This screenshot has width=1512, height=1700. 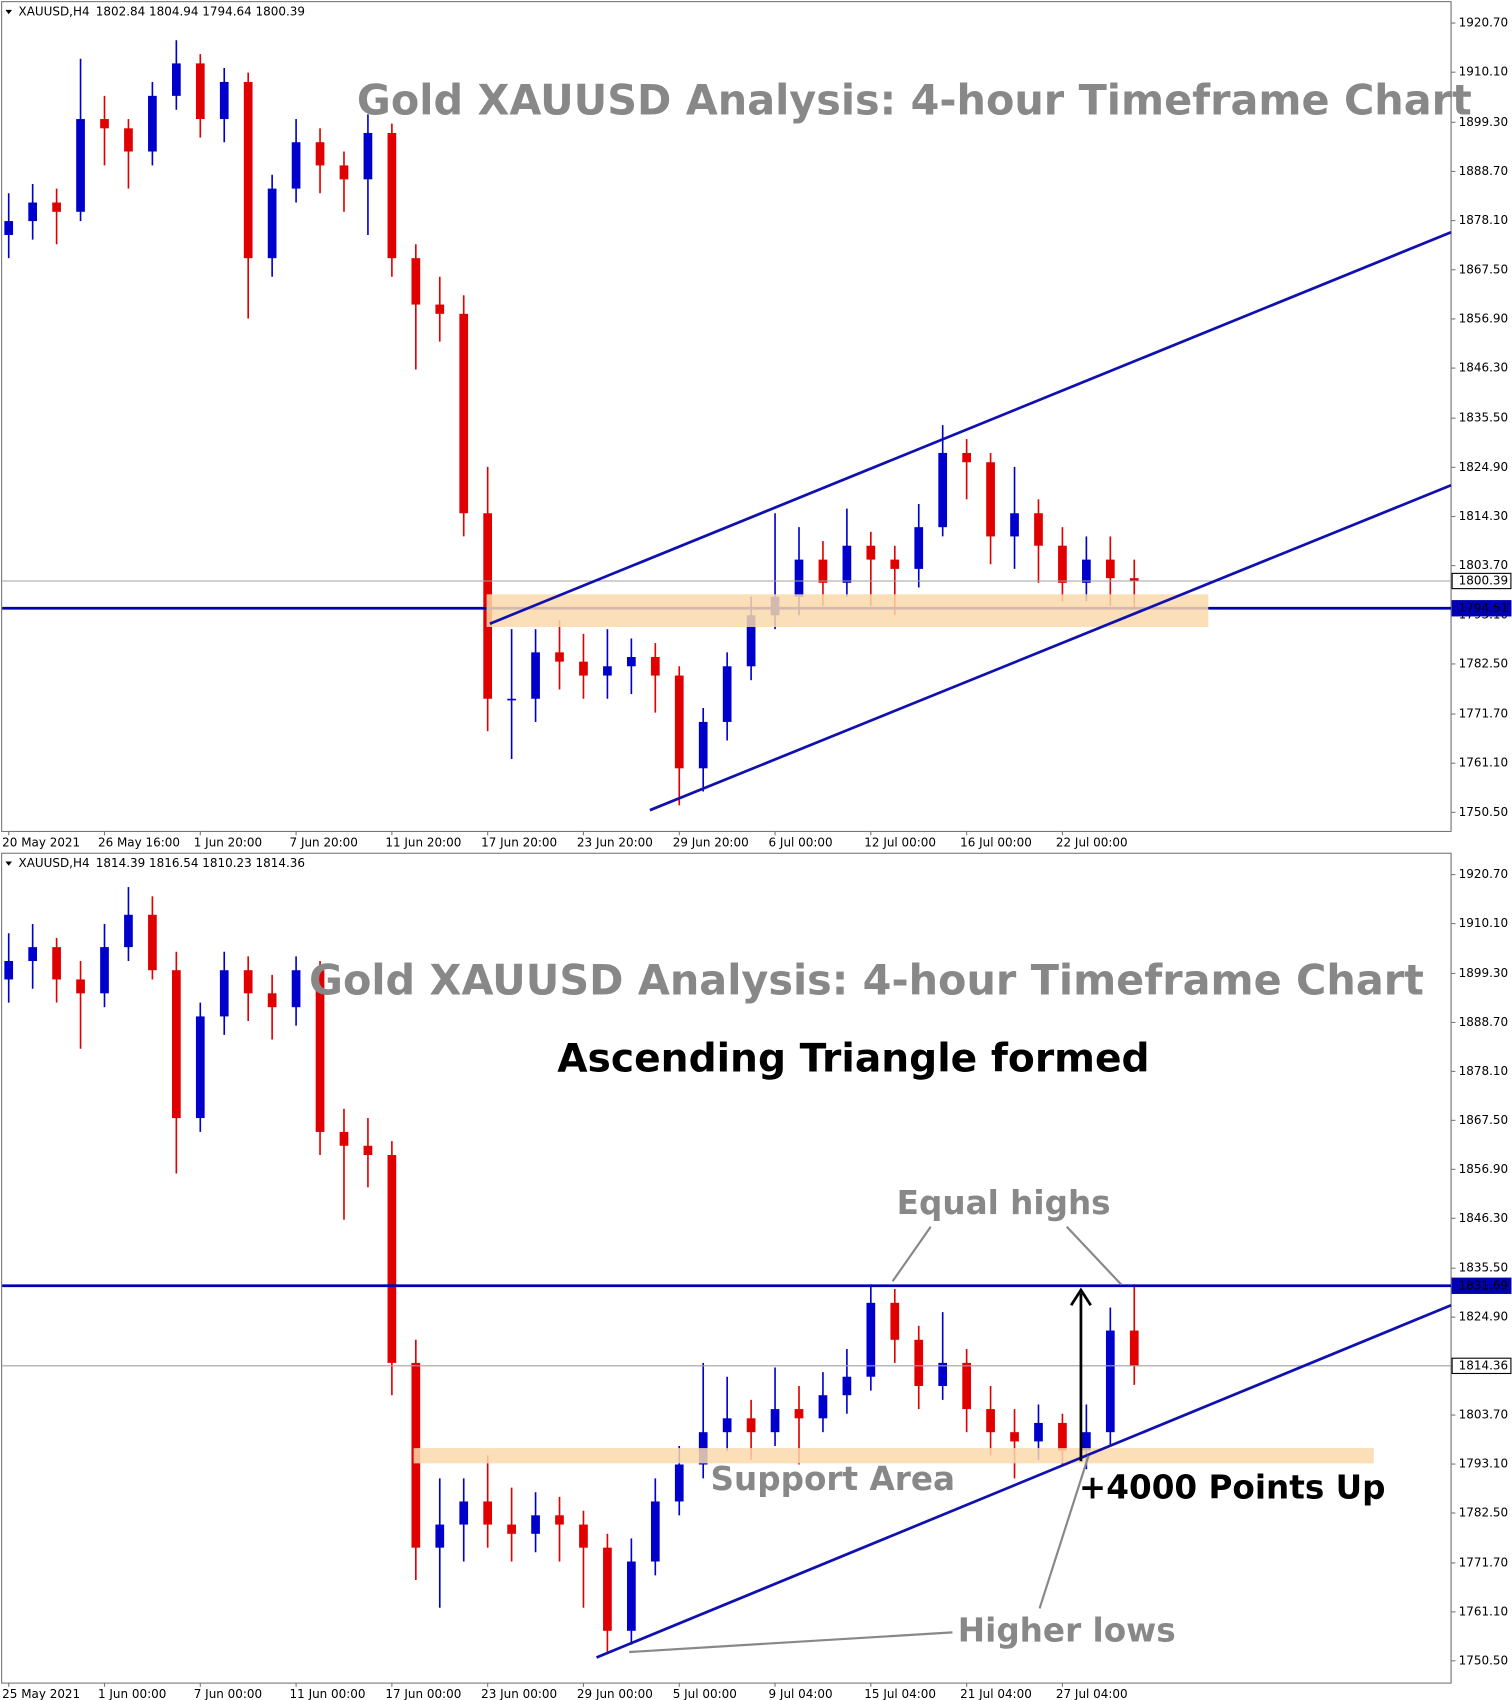 I want to click on price-tag-label: 1794.51, so click(x=1483, y=608).